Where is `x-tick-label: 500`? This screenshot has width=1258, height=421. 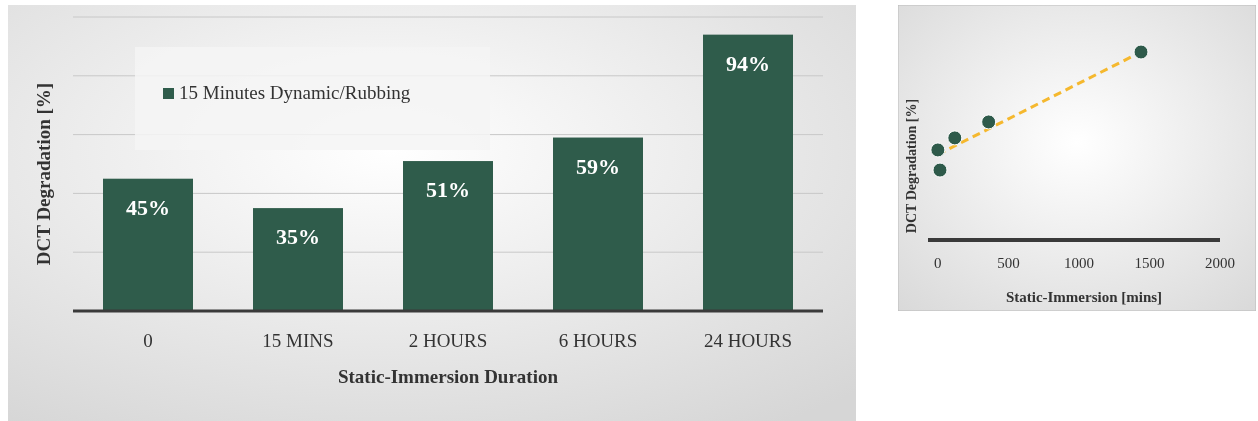 x-tick-label: 500 is located at coordinates (1008, 263).